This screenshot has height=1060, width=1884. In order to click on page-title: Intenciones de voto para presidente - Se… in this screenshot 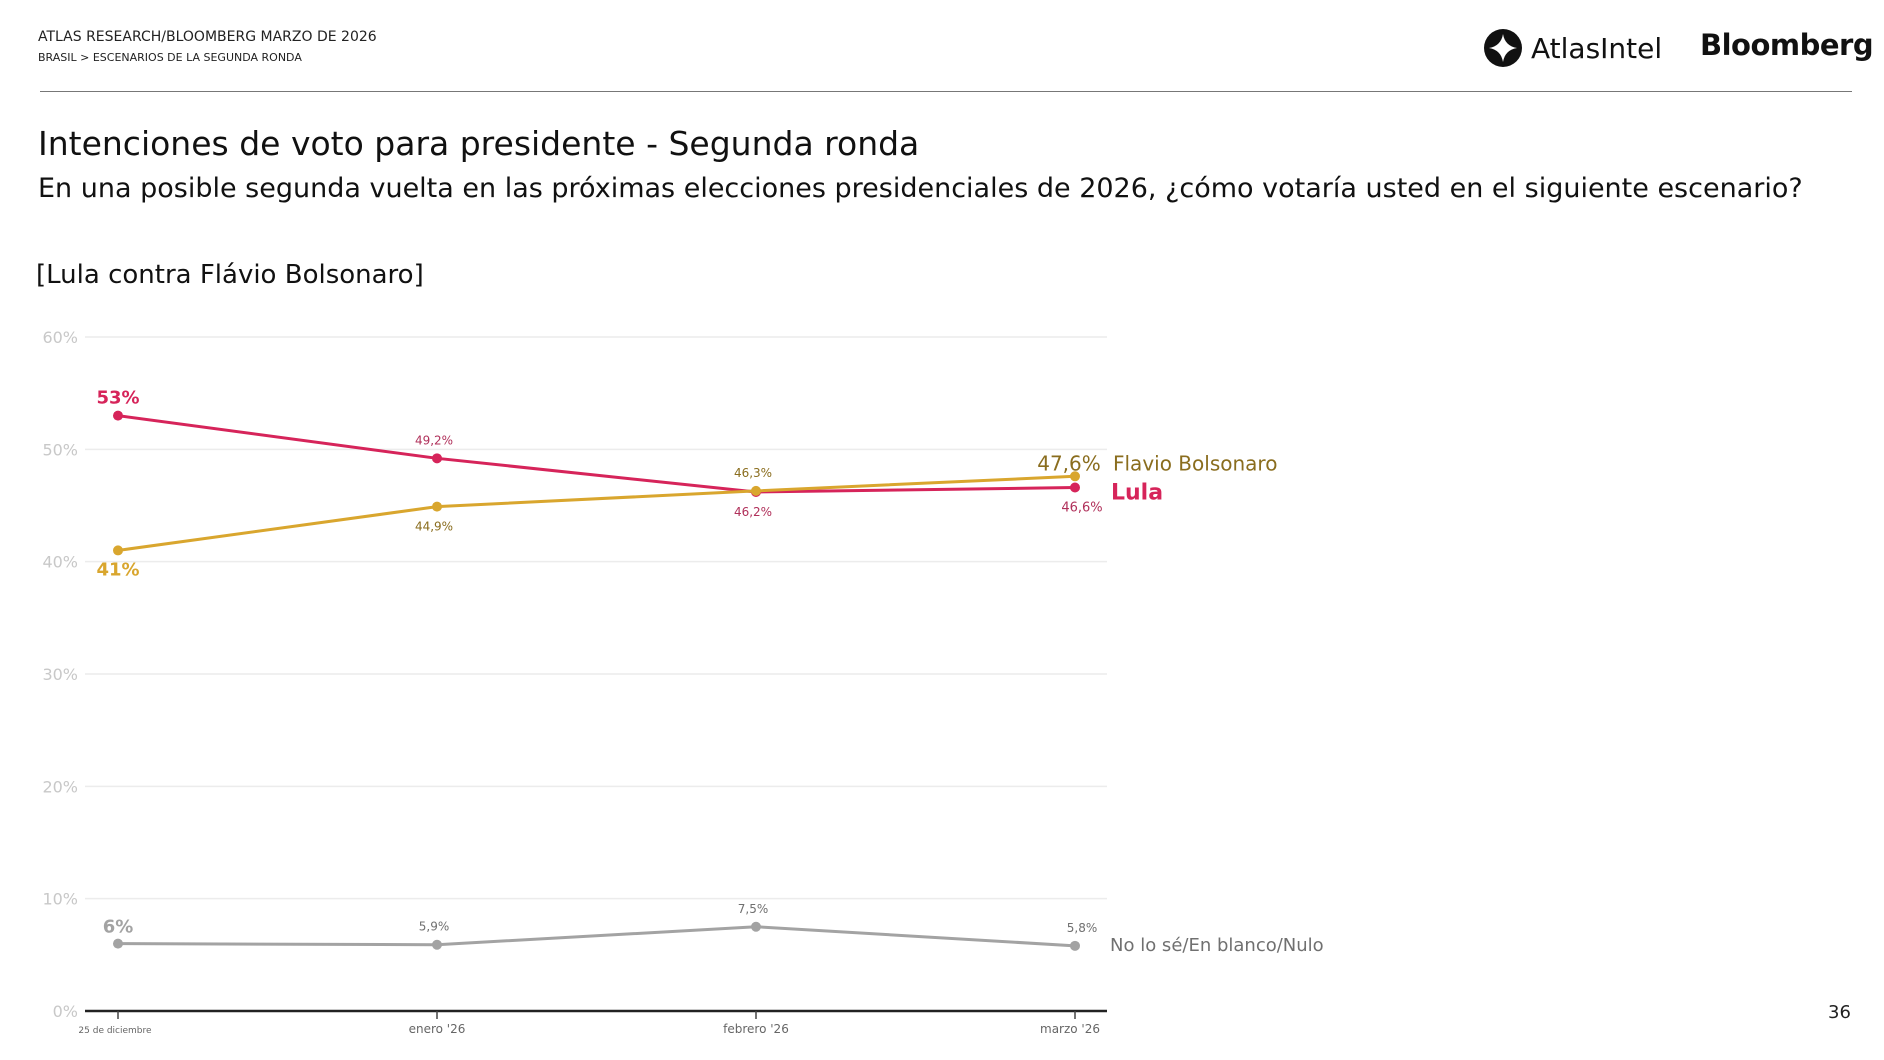, I will do `click(479, 143)`.